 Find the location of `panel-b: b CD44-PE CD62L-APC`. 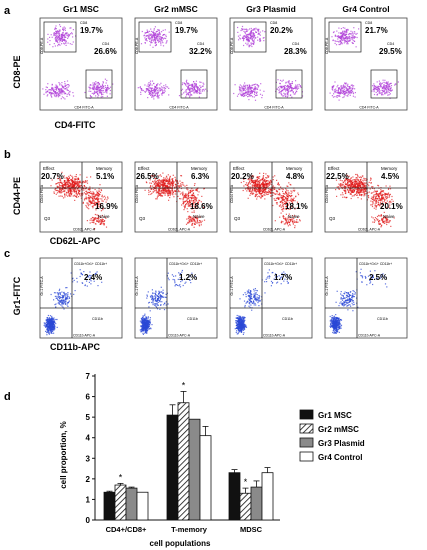

panel-b: b CD44-PE CD62L-APC is located at coordinates (52, 197).